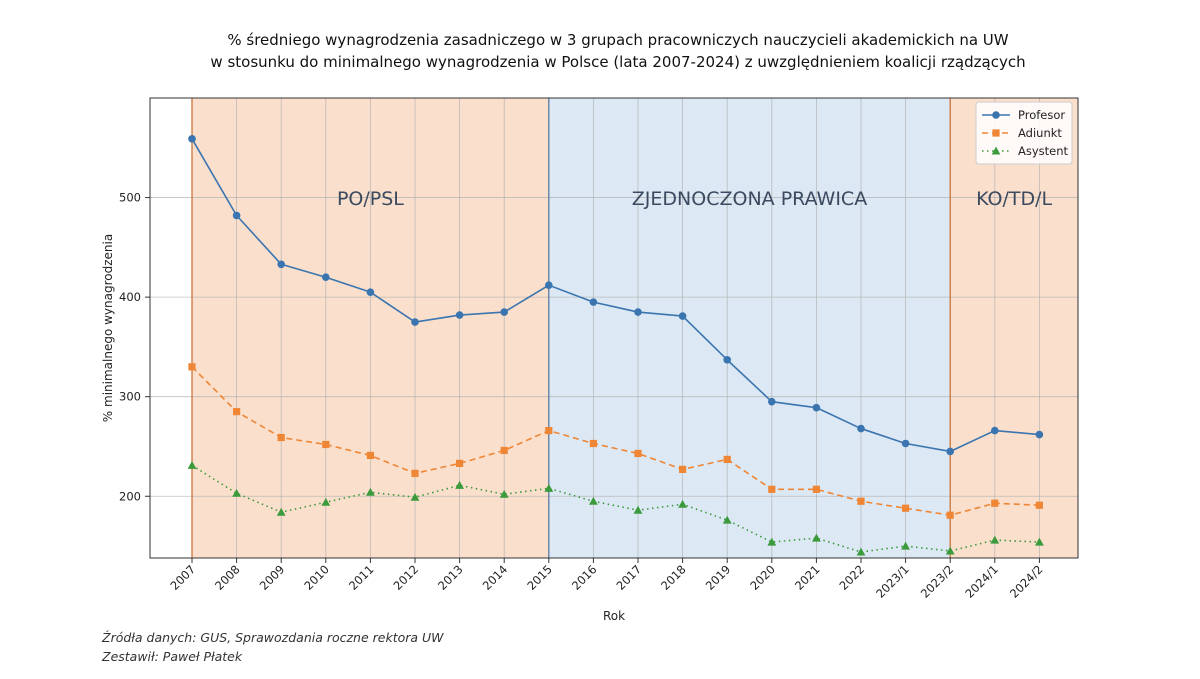 The image size is (1200, 679). What do you see at coordinates (718, 577) in the screenshot?
I see `x-tick-label: 2019` at bounding box center [718, 577].